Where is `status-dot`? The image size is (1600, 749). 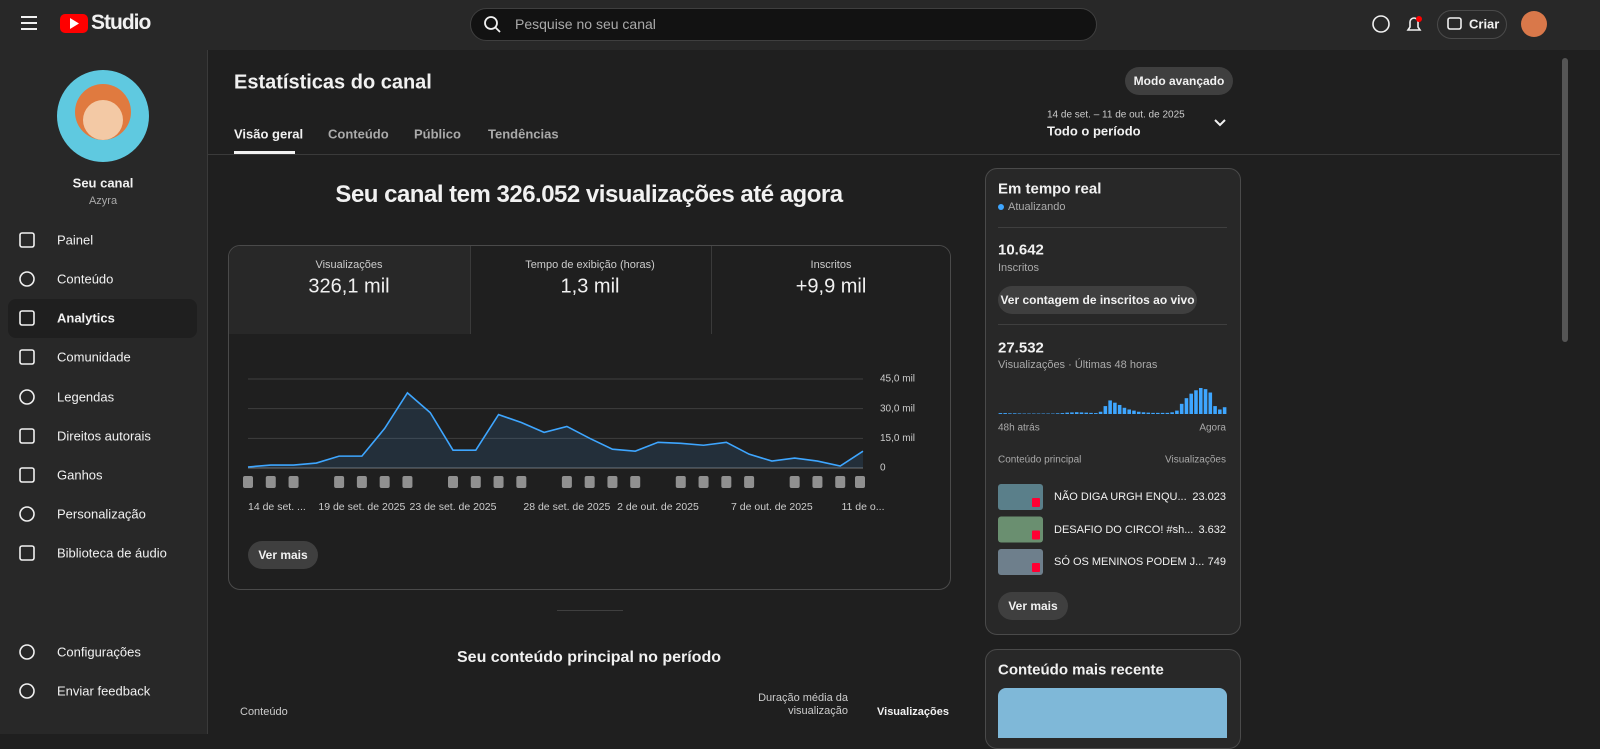 status-dot is located at coordinates (1001, 207).